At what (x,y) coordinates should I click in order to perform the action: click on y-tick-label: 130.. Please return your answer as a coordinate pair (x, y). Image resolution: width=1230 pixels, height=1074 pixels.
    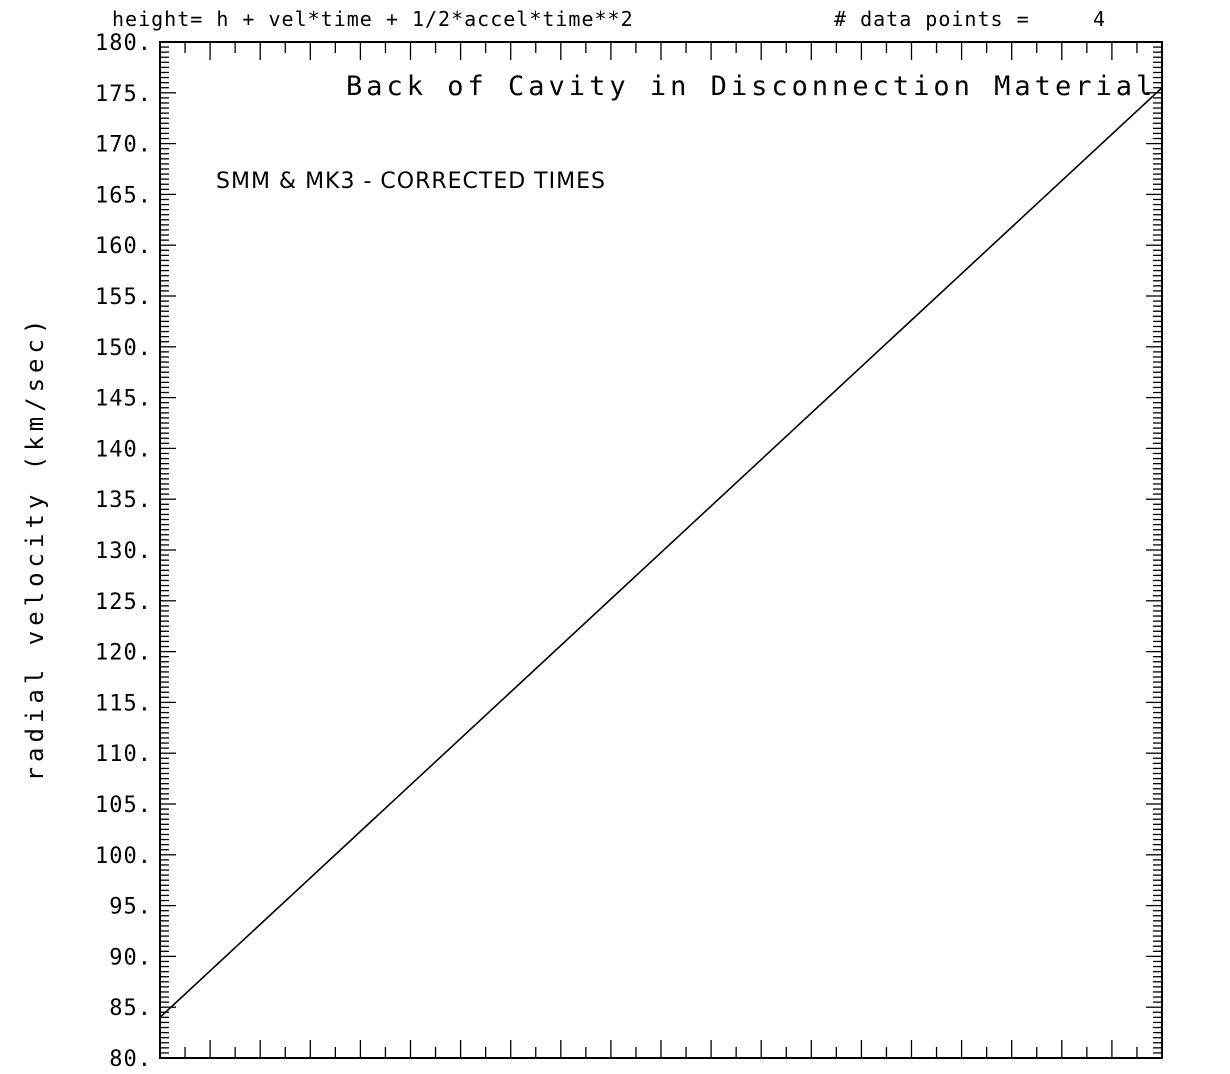
    Looking at the image, I should click on (123, 551).